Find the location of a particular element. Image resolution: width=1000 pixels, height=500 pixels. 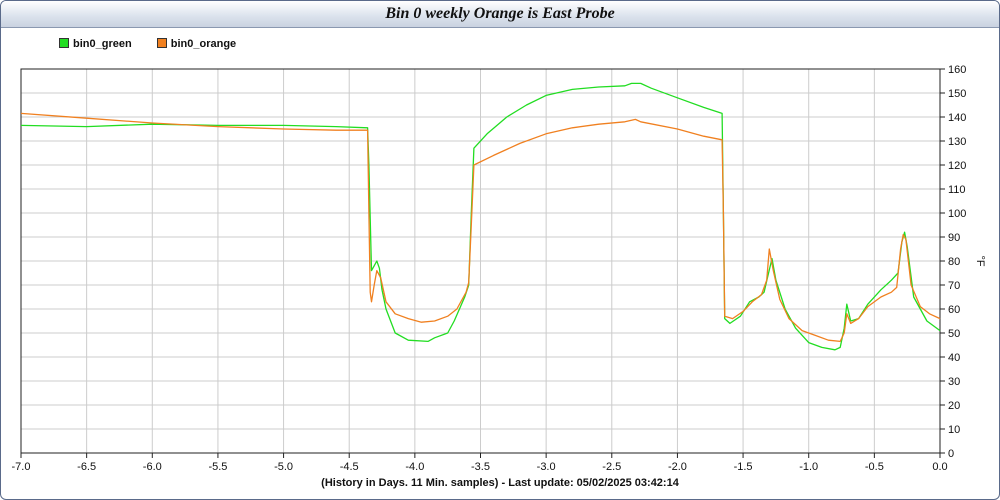

legend-swatch-orange is located at coordinates (161, 43).